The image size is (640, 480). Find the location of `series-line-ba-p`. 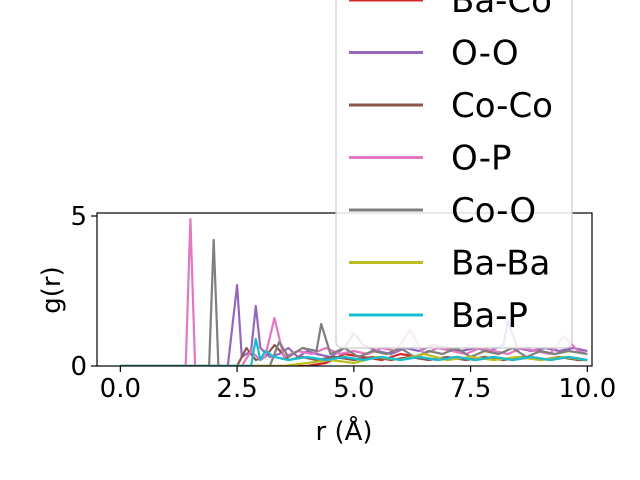

series-line-ba-p is located at coordinates (354, 351).